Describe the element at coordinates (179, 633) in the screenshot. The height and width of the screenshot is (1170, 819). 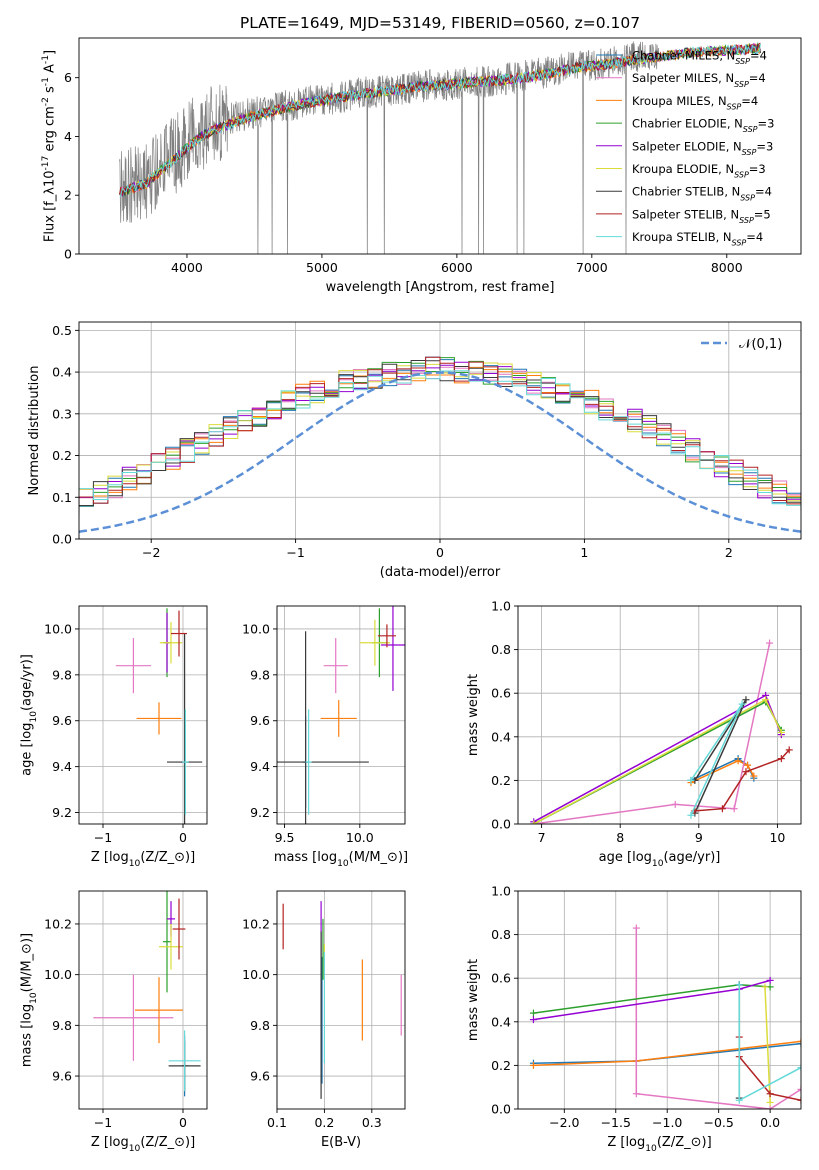
I see `errorbar-salpeter-stelib` at that location.